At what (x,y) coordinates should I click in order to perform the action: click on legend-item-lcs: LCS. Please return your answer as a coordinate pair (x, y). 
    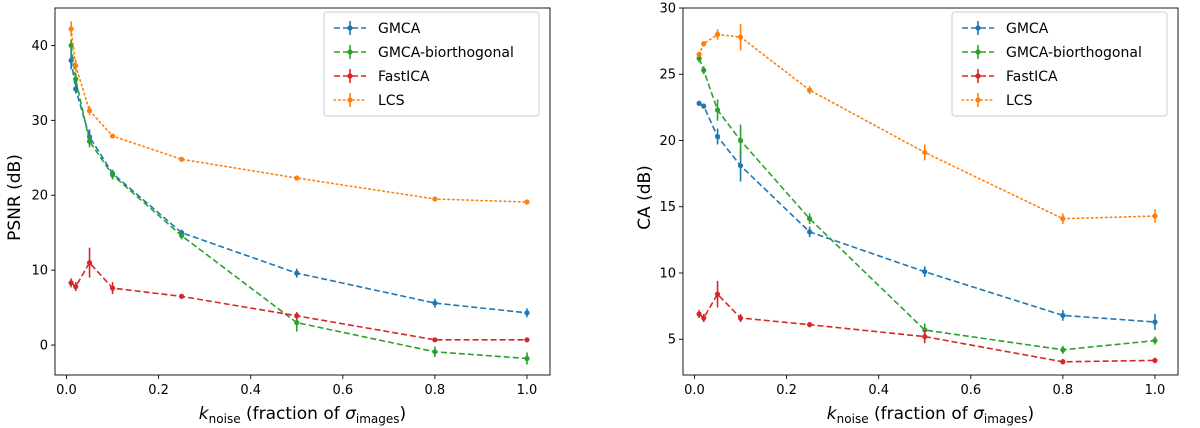
    Looking at the image, I should click on (369, 101).